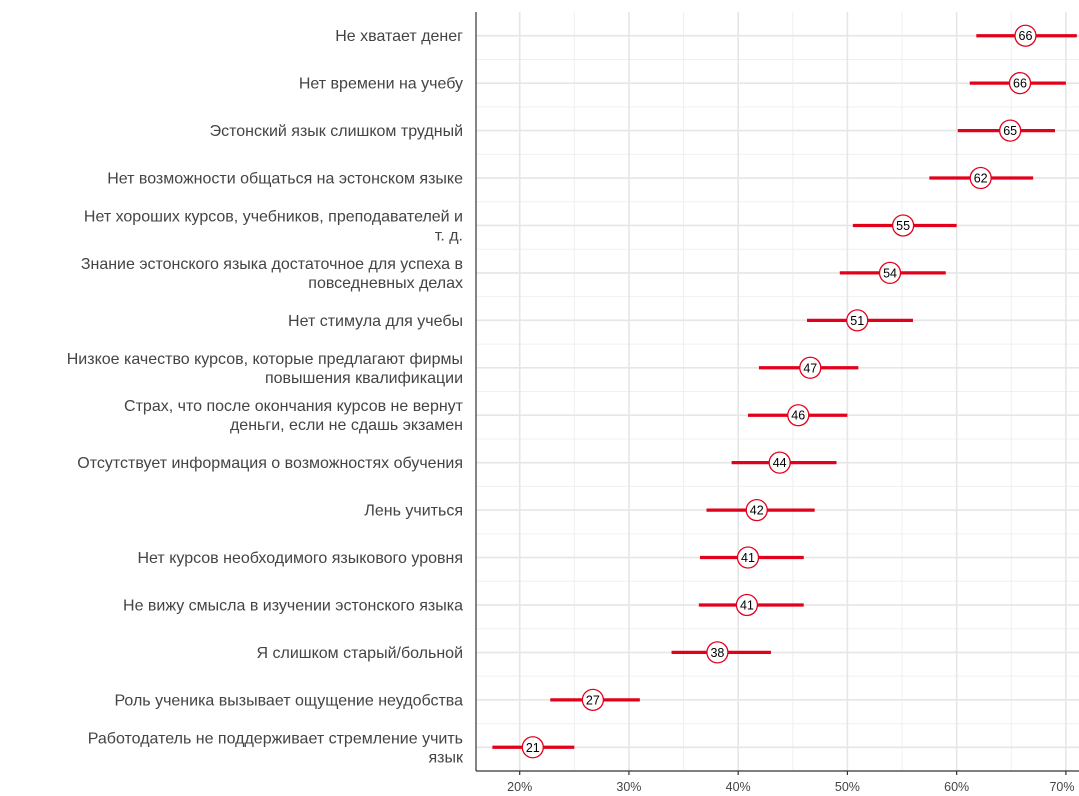  I want to click on category-label: Не хватает денег, so click(399, 36).